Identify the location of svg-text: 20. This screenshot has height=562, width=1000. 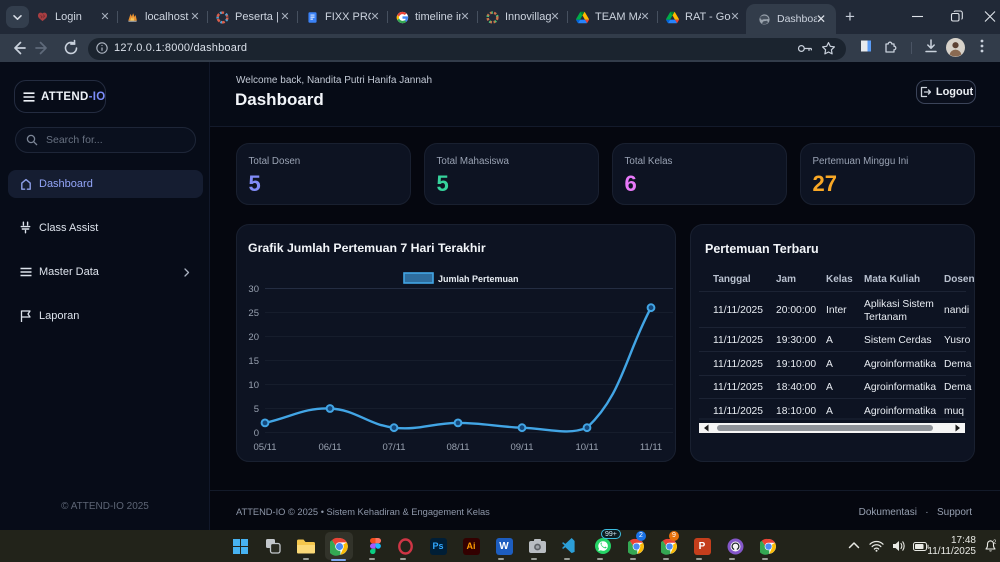
(253, 337).